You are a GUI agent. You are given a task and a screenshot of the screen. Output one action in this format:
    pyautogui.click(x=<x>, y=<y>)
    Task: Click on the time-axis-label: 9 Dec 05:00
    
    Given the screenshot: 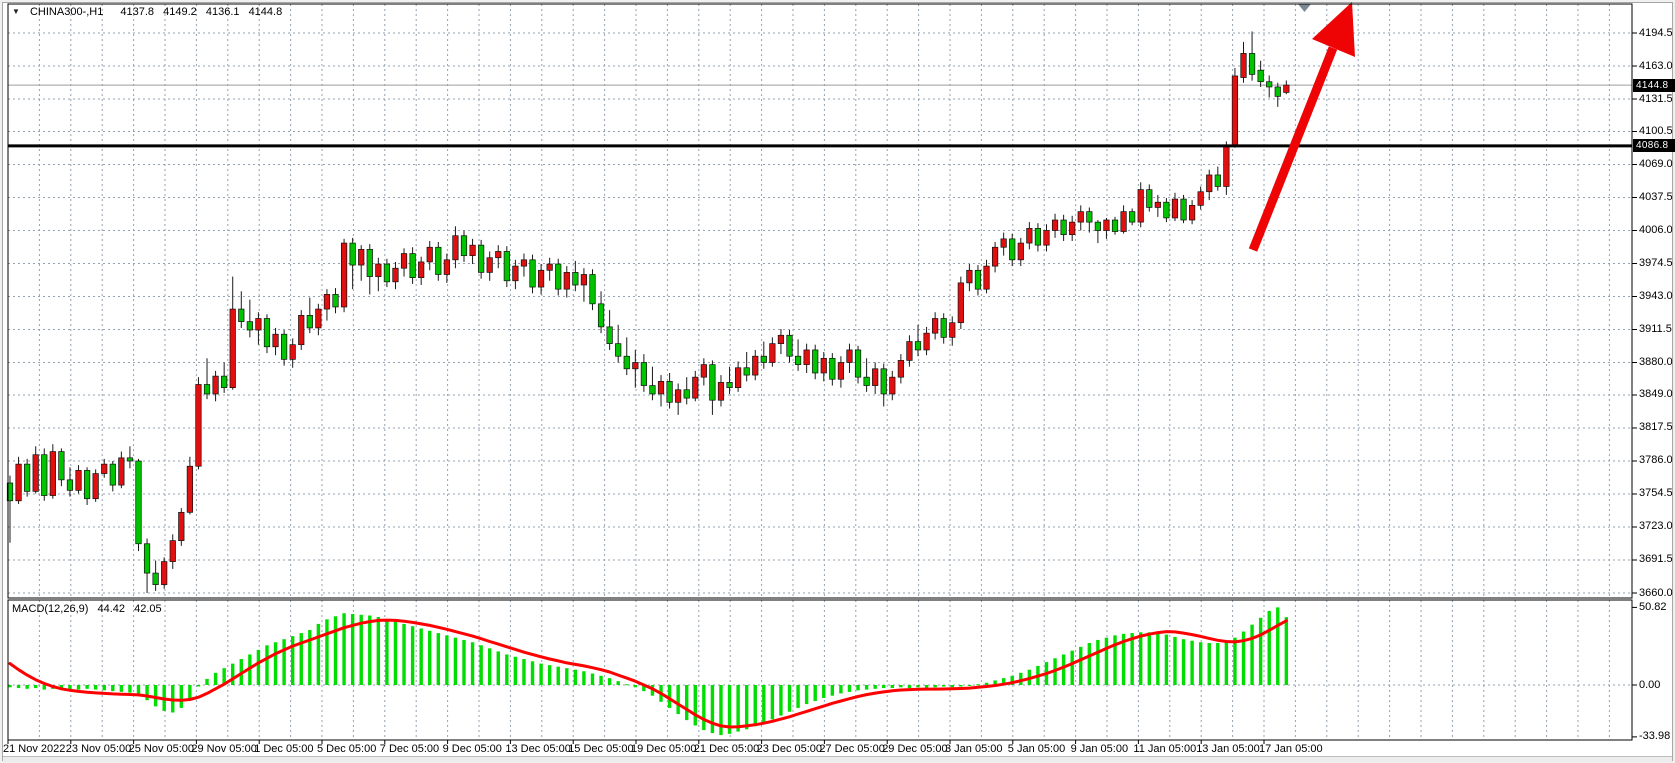 What is the action you would take?
    pyautogui.click(x=472, y=749)
    